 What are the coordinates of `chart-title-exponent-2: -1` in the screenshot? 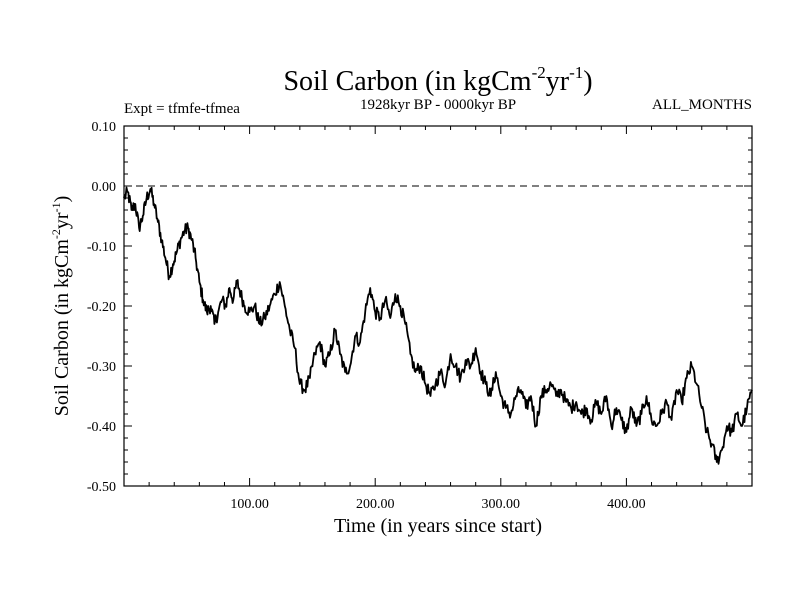 It's located at (576, 72).